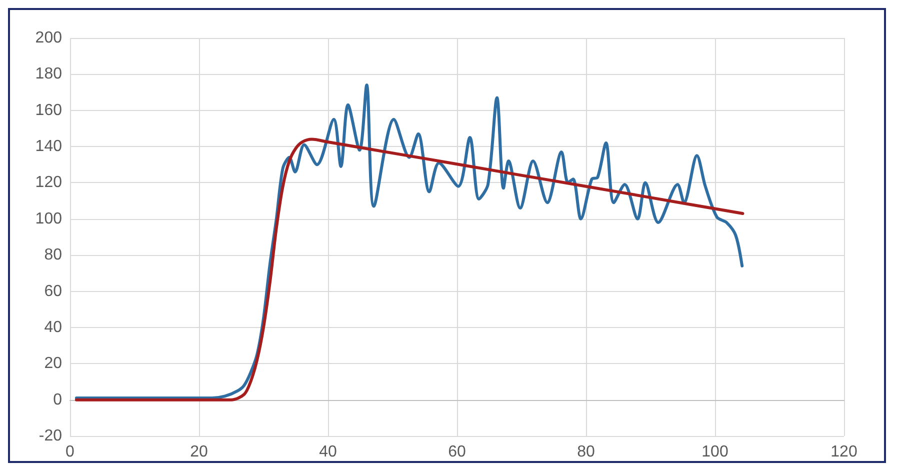  I want to click on y-tick-label: 20, so click(53, 363).